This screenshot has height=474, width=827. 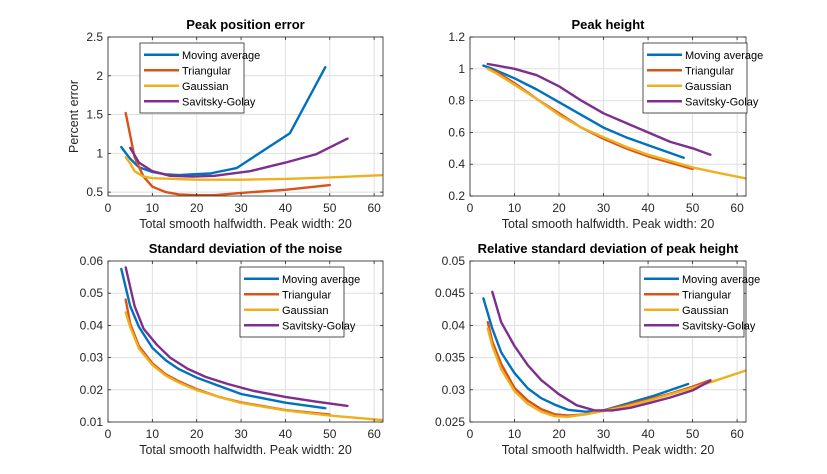 I want to click on y-tick-label: 0.02, so click(x=92, y=390).